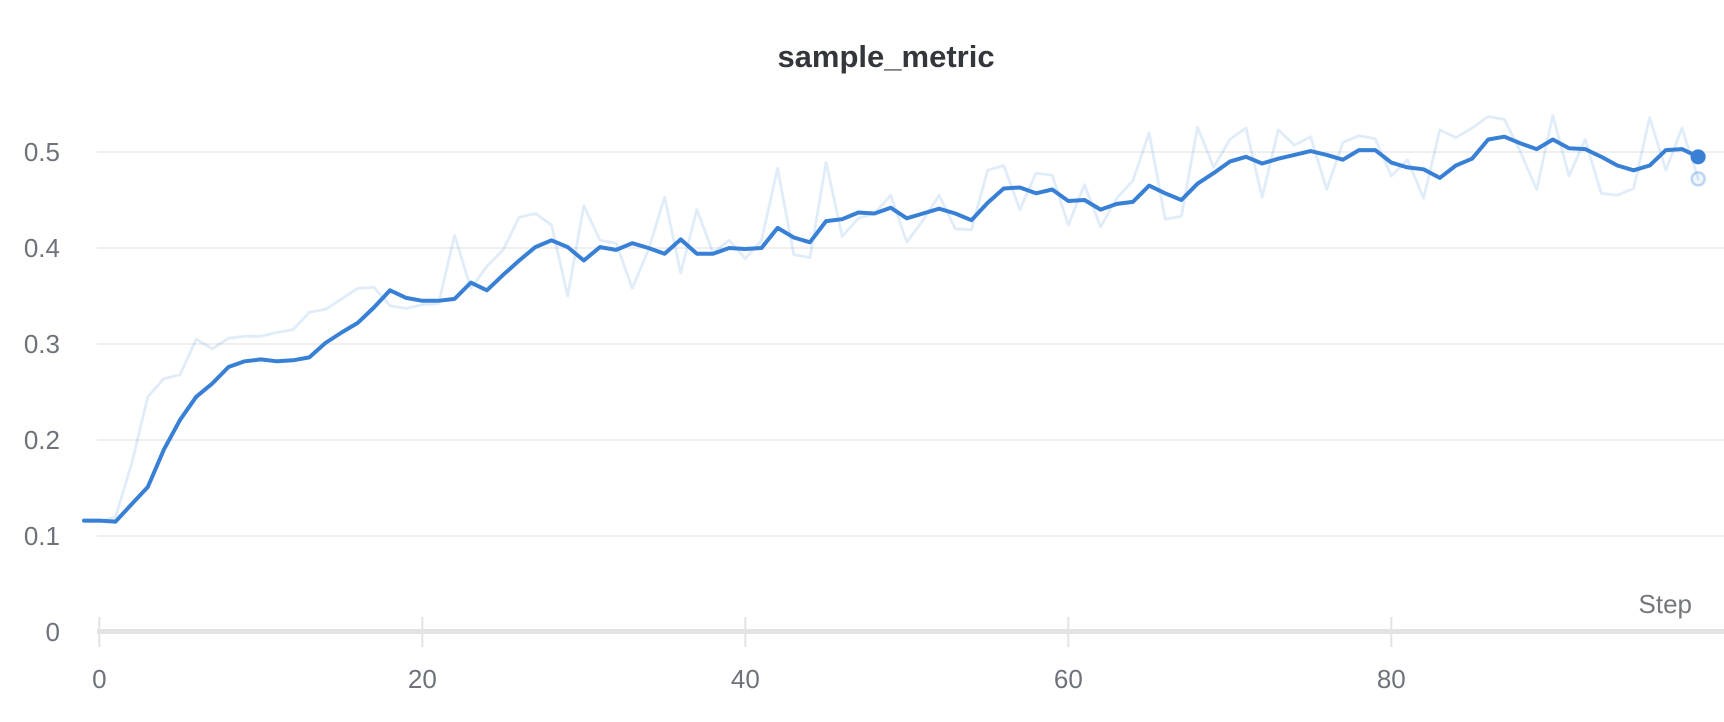 This screenshot has height=722, width=1724. What do you see at coordinates (1068, 679) in the screenshot?
I see `x-tick-label: 60` at bounding box center [1068, 679].